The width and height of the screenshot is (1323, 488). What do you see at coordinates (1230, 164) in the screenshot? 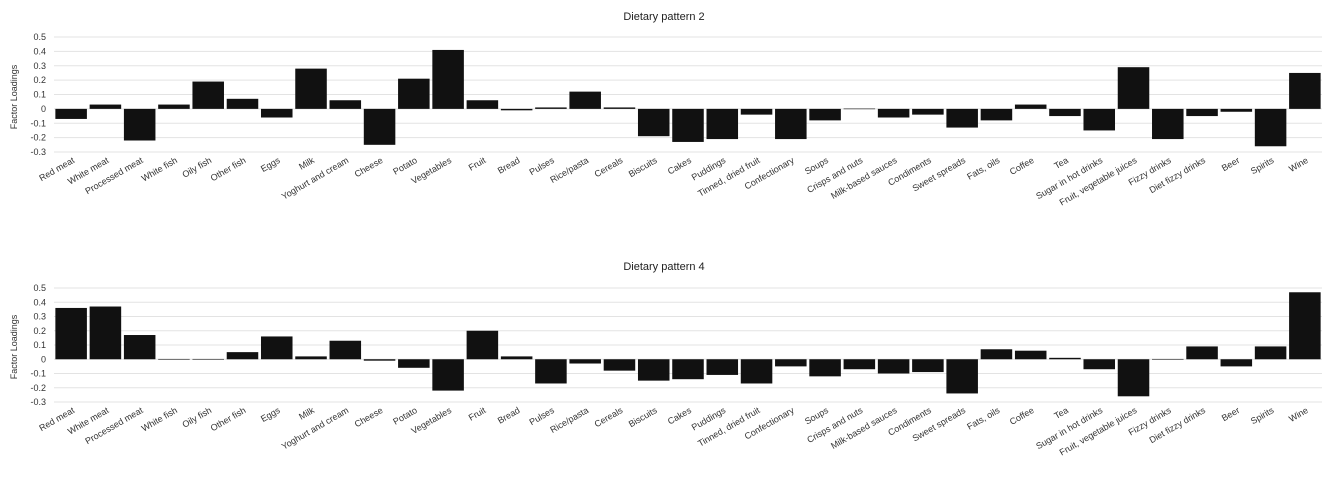
I see `x-tick-label: Beer` at bounding box center [1230, 164].